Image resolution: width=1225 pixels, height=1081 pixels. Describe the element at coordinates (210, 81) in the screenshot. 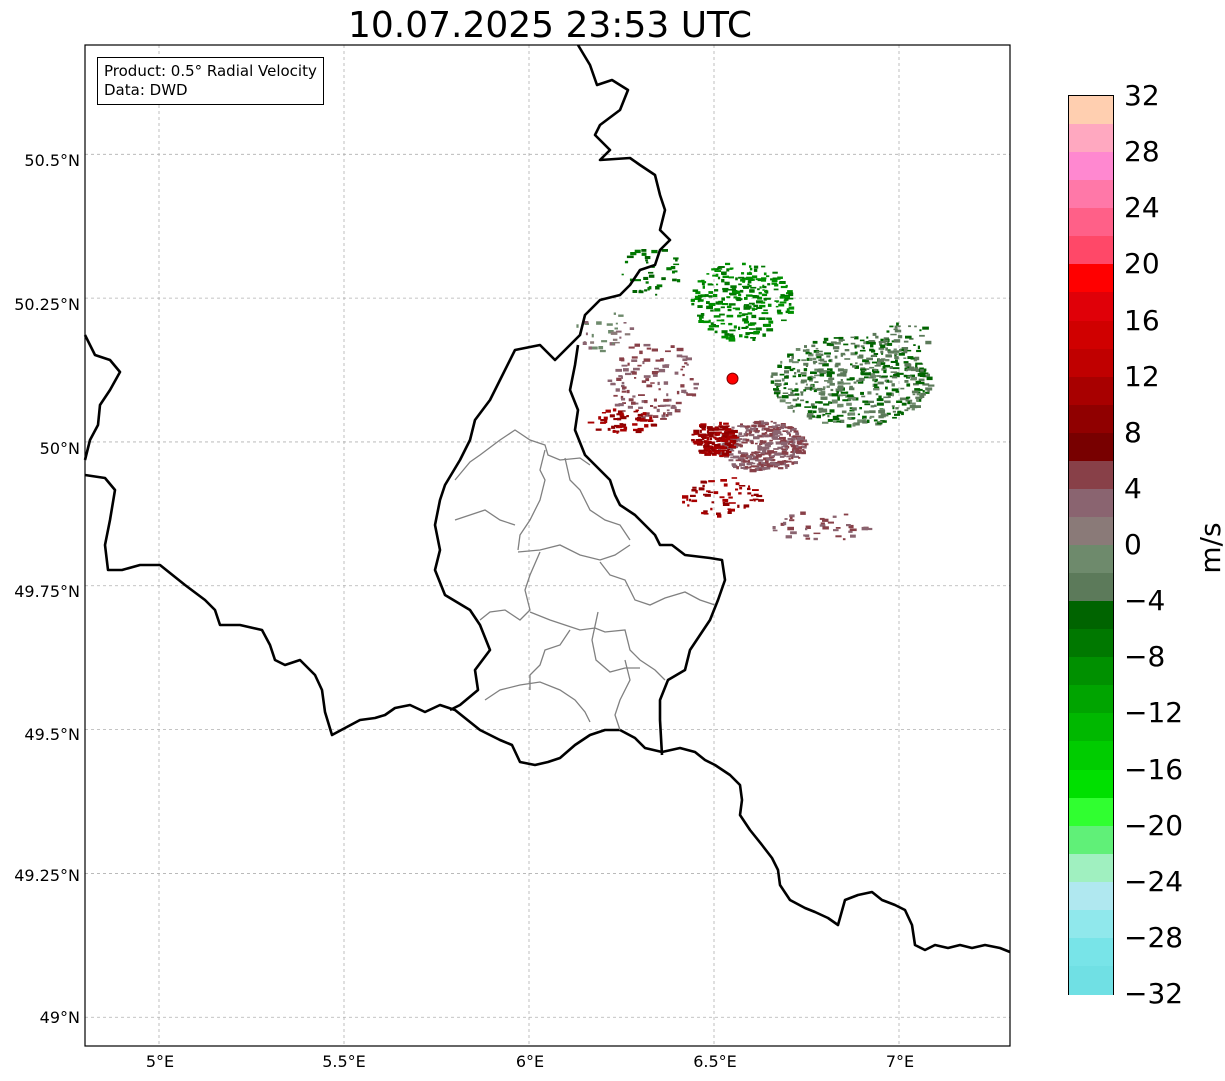

I see `info-box: Product: 0.5° Radial Velocity Data: DWD` at that location.